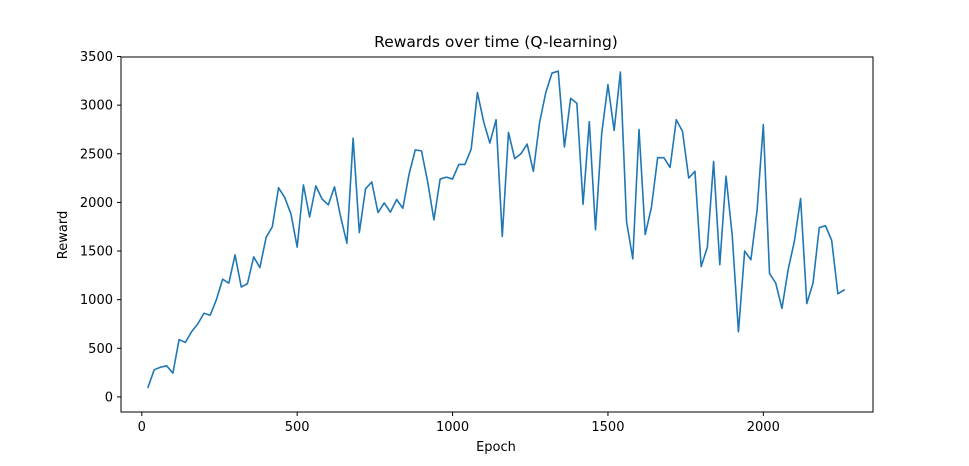  What do you see at coordinates (496, 447) in the screenshot?
I see `x-axis-label: Epoch` at bounding box center [496, 447].